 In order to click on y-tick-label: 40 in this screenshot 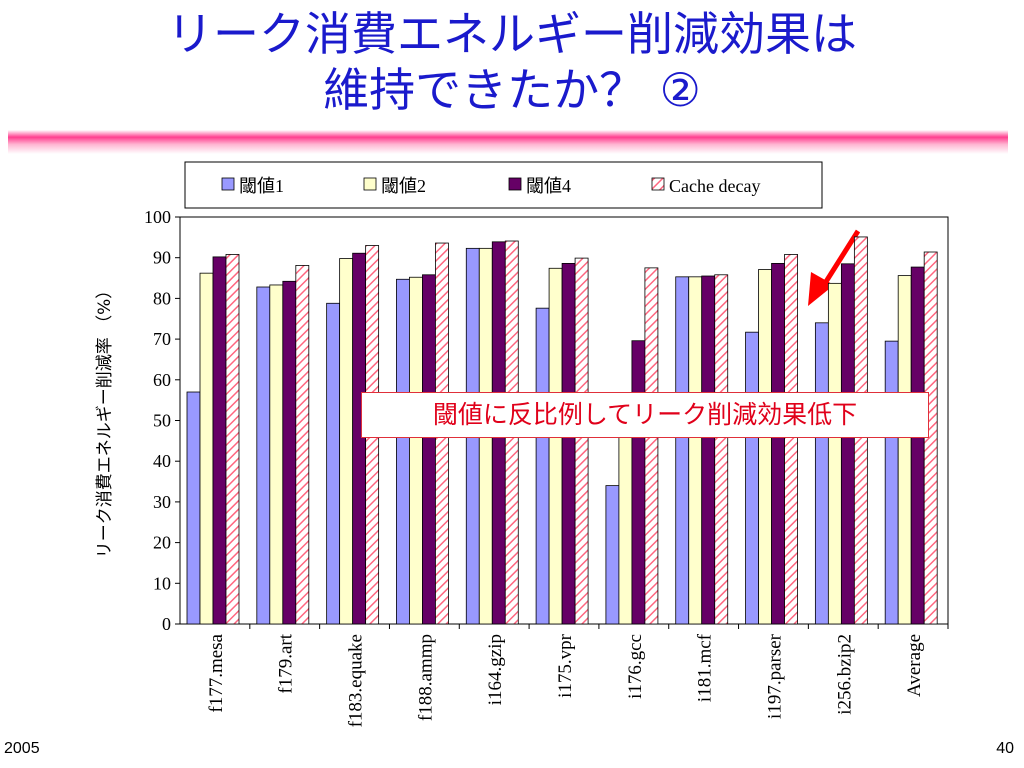, I will do `click(162, 461)`.